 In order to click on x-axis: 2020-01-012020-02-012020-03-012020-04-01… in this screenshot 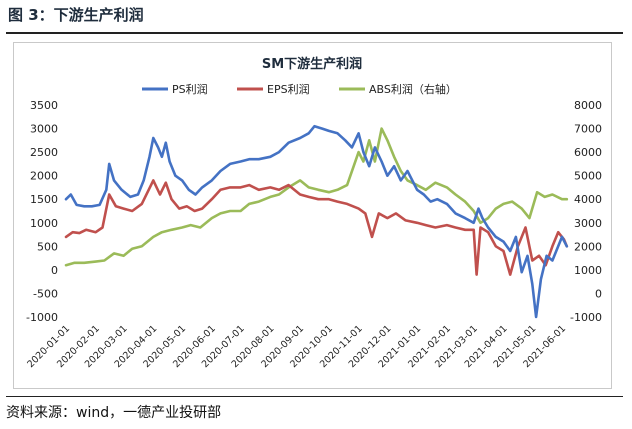, I will do `click(296, 346)`.